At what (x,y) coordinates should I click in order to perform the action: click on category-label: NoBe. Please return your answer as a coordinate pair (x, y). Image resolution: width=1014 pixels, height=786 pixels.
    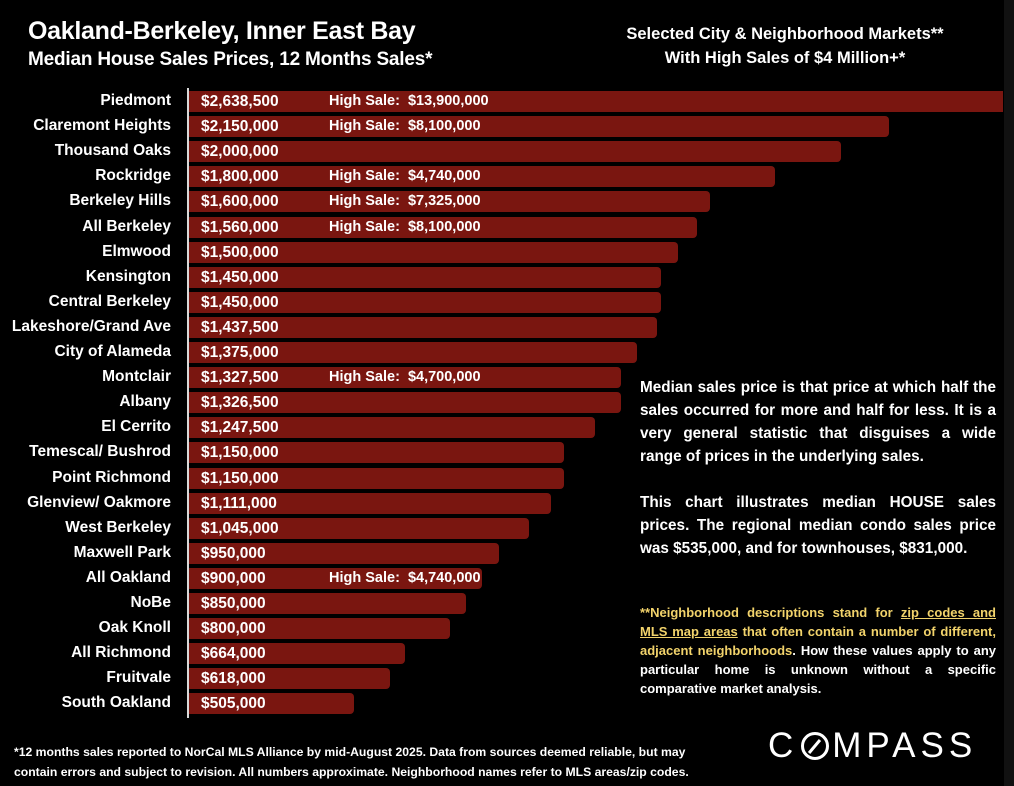
    Looking at the image, I should click on (150, 602).